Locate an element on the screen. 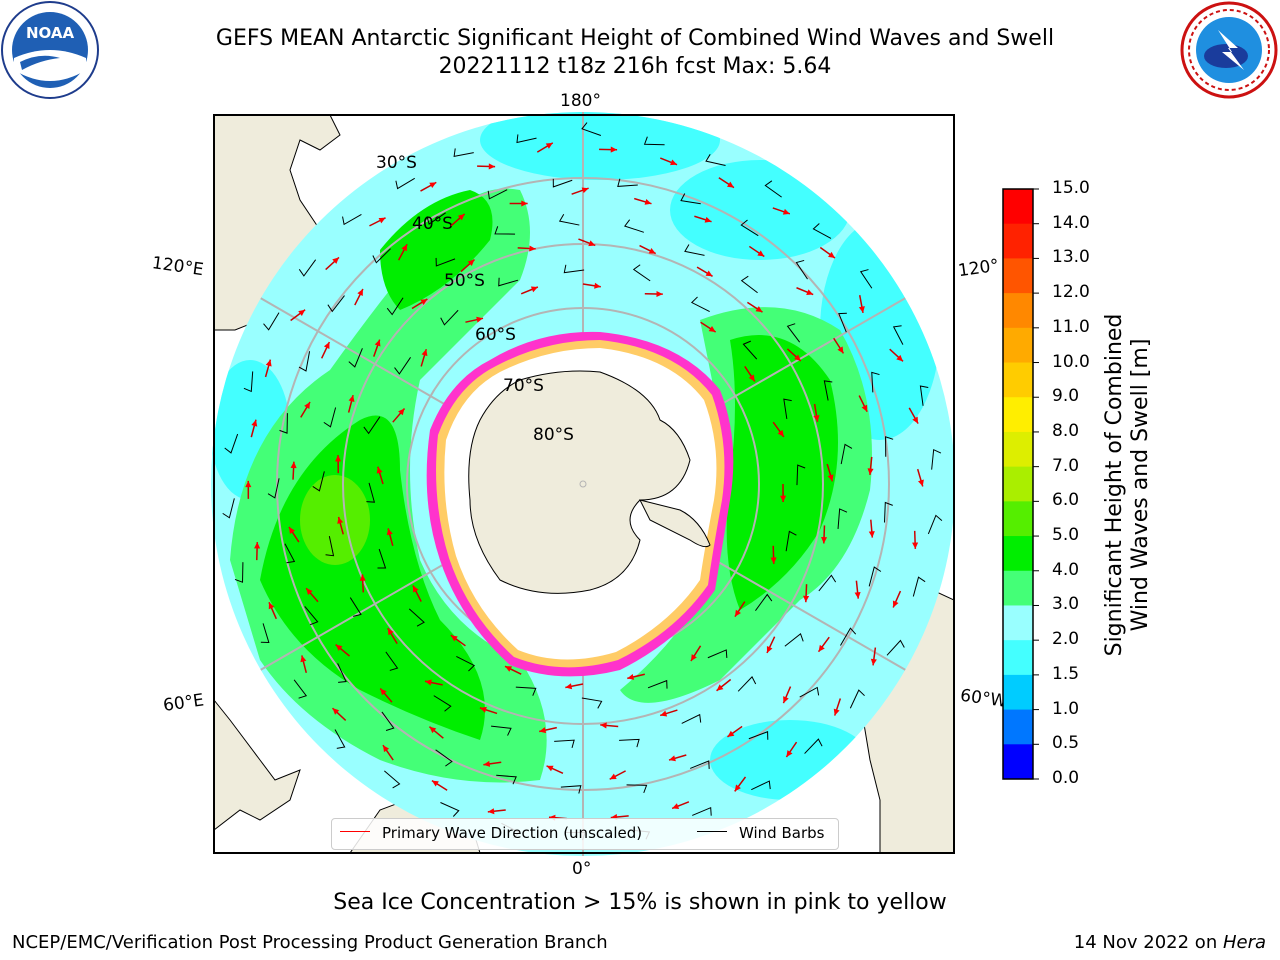 Image resolution: width=1280 pixels, height=960 pixels. lon-label-right-lower: 60°W is located at coordinates (983, 699).